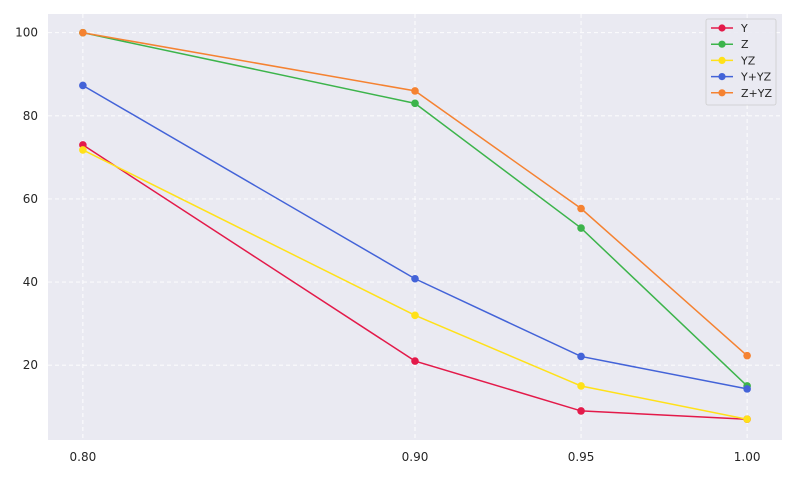  I want to click on legend-item: Z+YZ, so click(741, 93).